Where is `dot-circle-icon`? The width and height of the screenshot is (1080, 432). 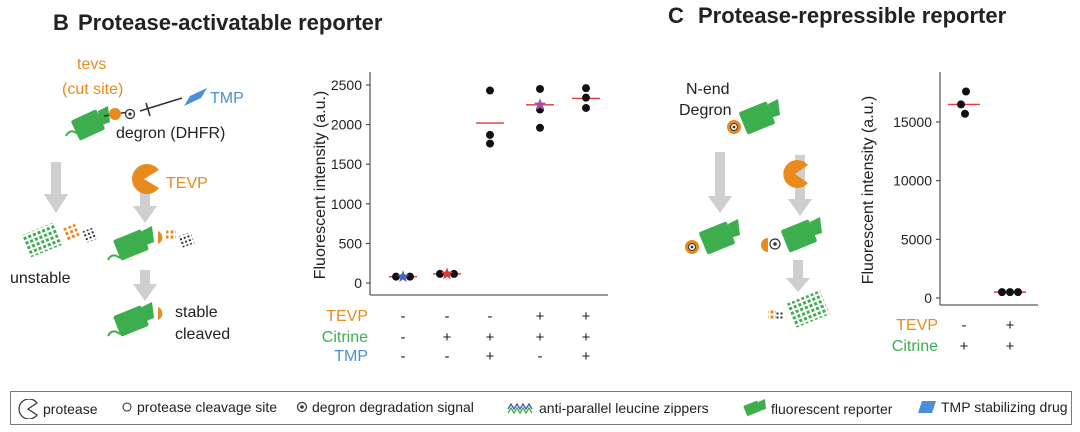 dot-circle-icon is located at coordinates (302, 407).